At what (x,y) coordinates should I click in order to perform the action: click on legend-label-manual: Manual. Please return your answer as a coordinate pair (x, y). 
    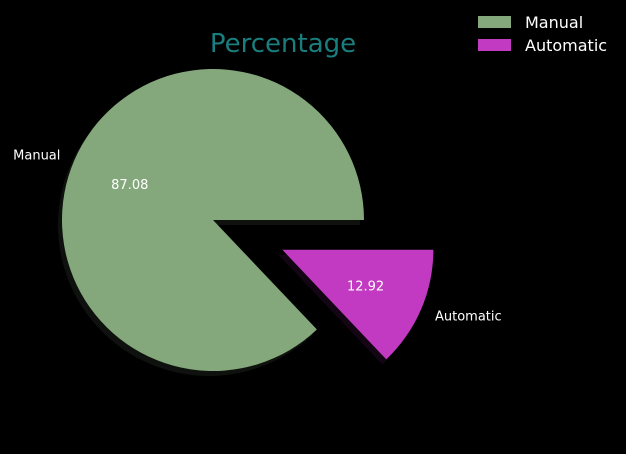
    Looking at the image, I should click on (554, 22).